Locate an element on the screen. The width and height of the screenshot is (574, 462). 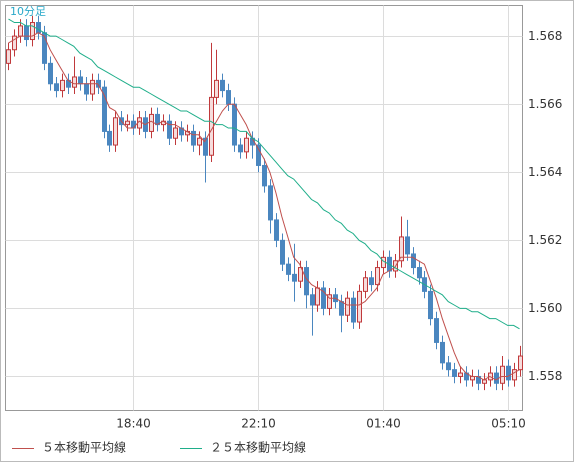
y-tick-label: 1.558 is located at coordinates (545, 376).